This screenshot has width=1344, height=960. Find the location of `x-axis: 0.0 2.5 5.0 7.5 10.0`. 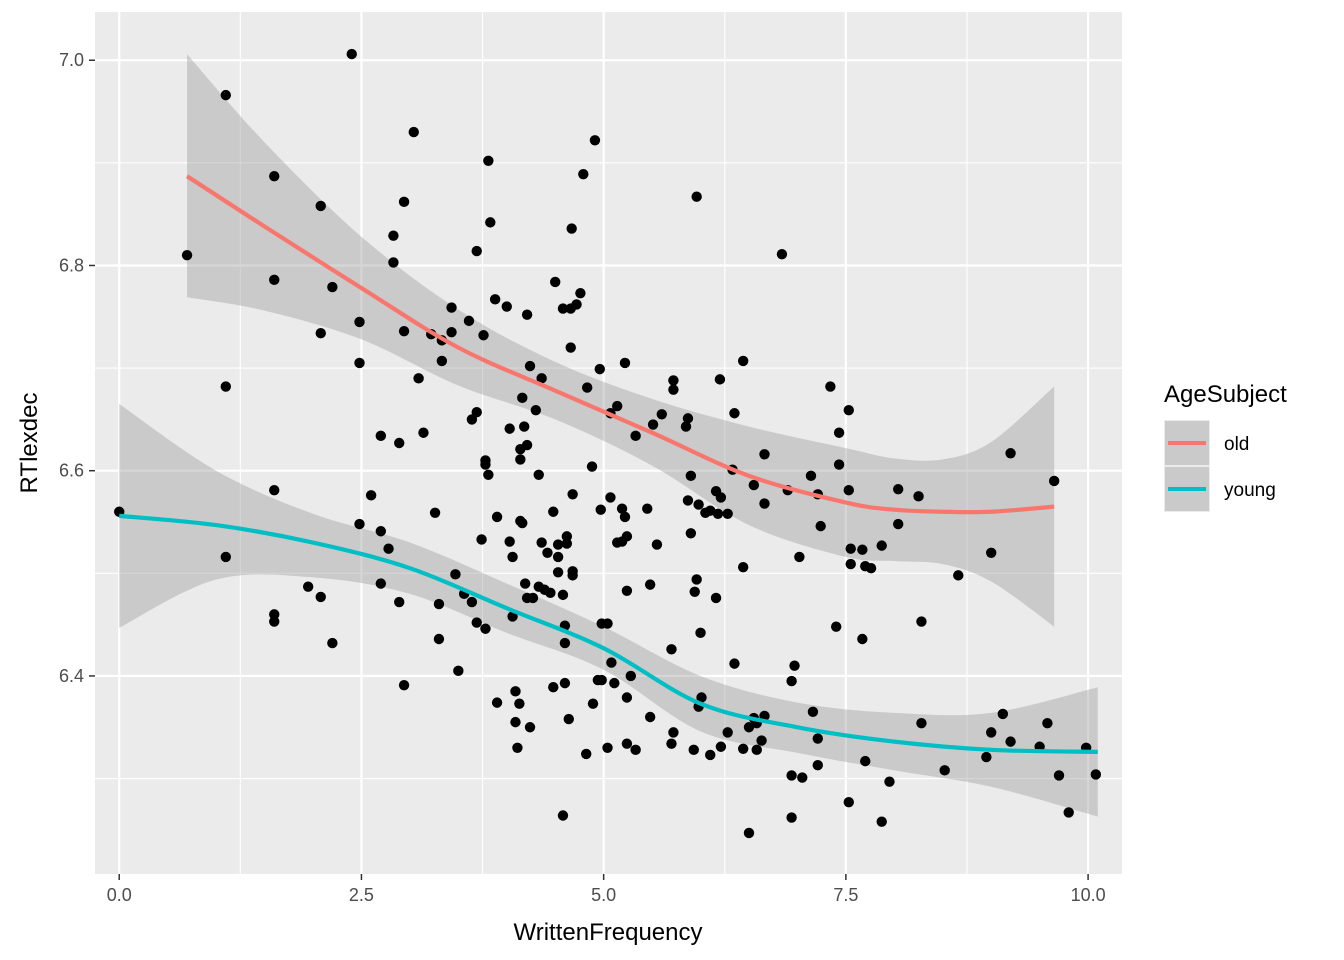

x-axis: 0.0 2.5 5.0 7.5 10.0 is located at coordinates (606, 889).